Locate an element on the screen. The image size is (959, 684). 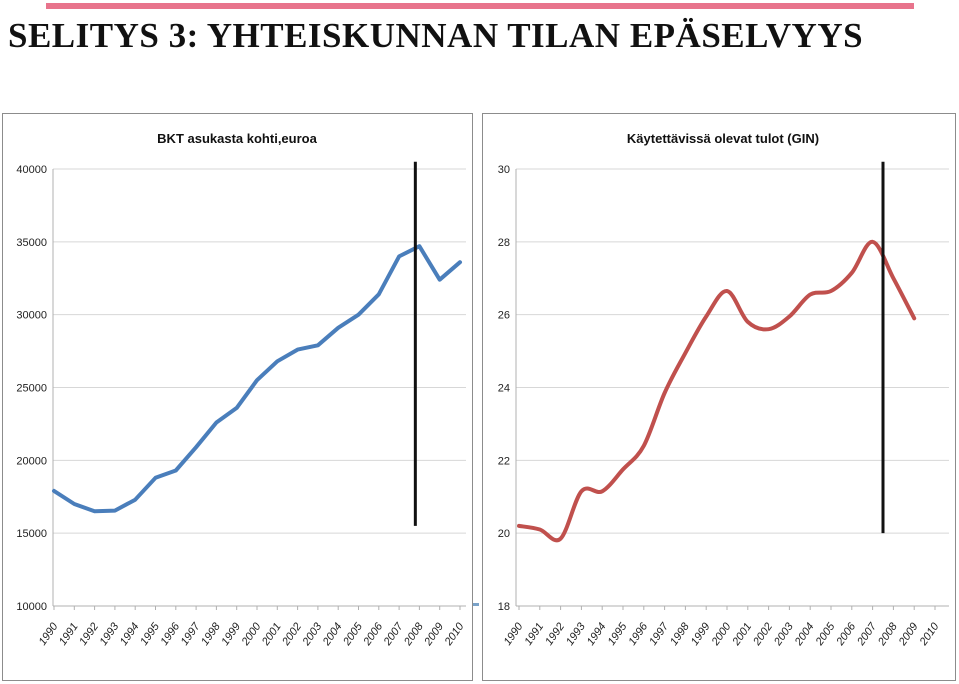
y-tick-label: 15000 is located at coordinates (31, 534).